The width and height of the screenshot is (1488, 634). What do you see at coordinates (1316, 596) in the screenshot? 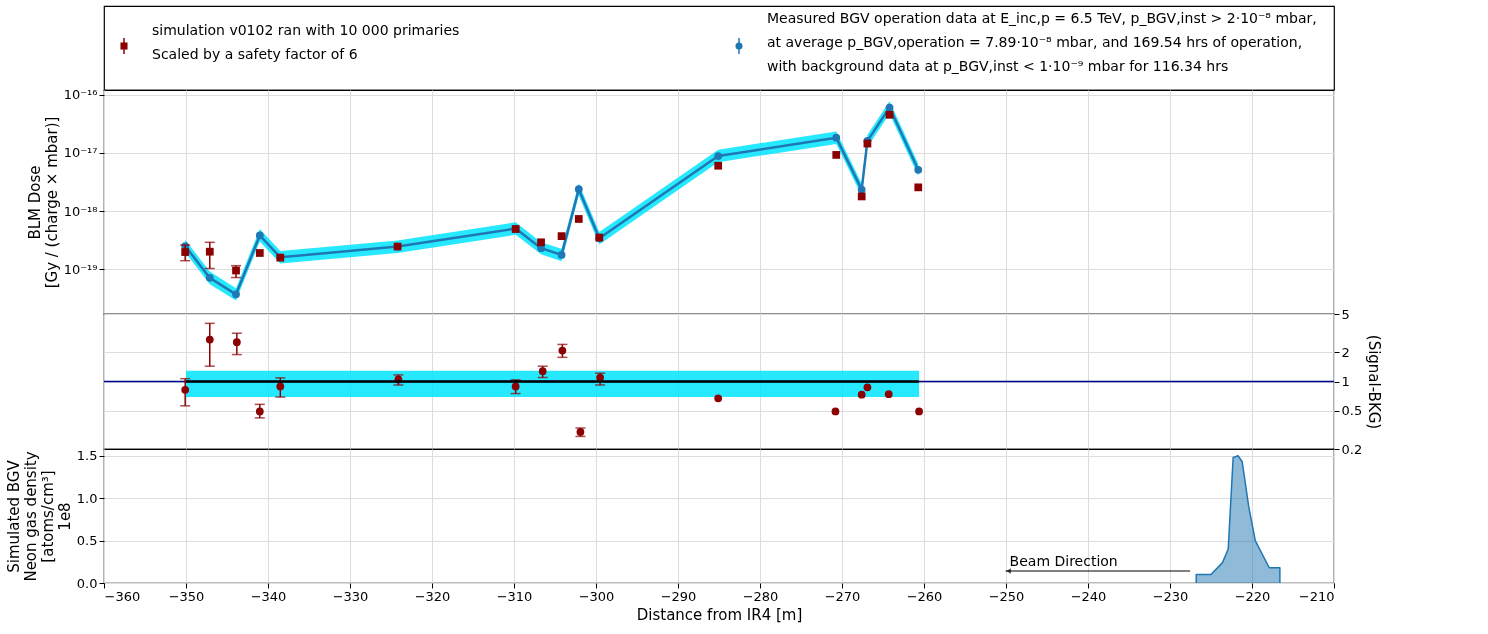
I see `x-tick-label: −210` at bounding box center [1316, 596].